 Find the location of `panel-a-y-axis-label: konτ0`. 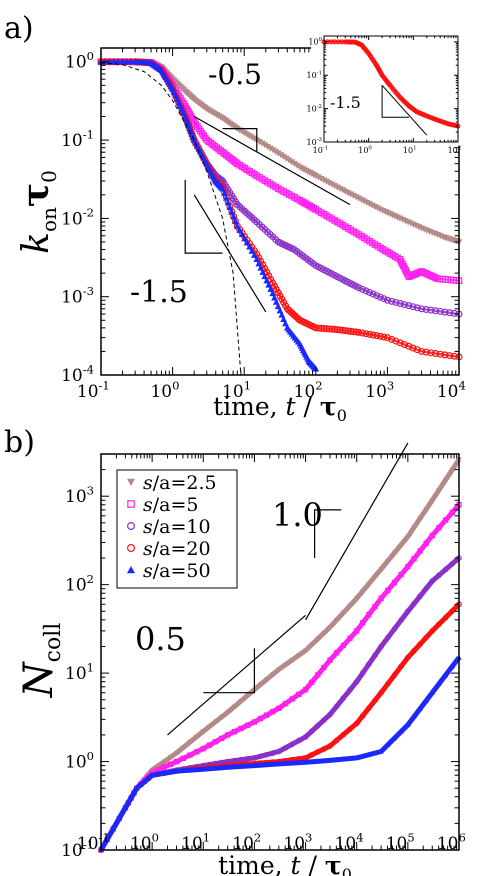

panel-a-y-axis-label: konτ0 is located at coordinates (38, 212).